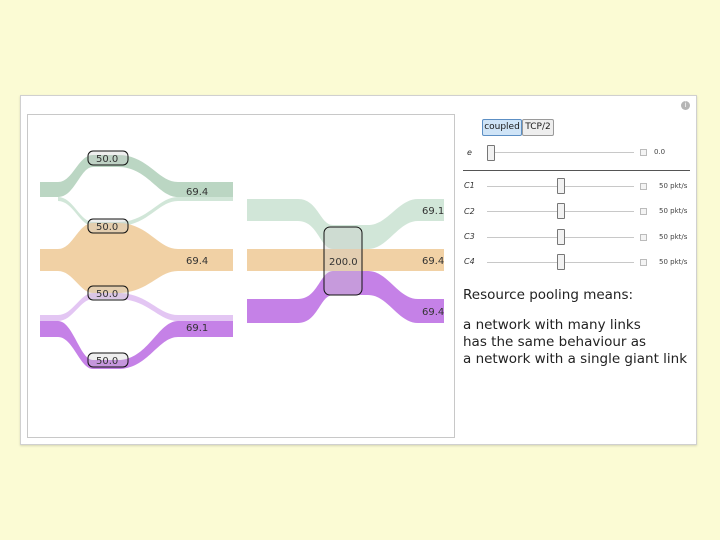 The image size is (720, 540). Describe the element at coordinates (136, 307) in the screenshot. I see `left-flow-purple-thin` at that location.